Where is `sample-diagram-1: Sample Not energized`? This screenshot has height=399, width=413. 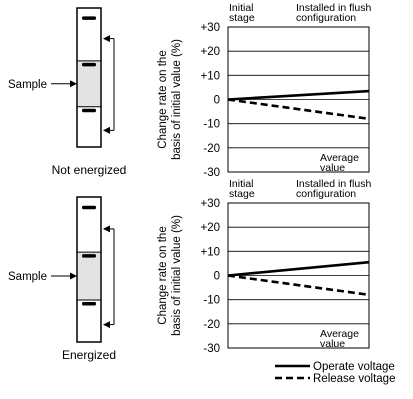
sample-diagram-1: Sample Not energized is located at coordinates (67, 92).